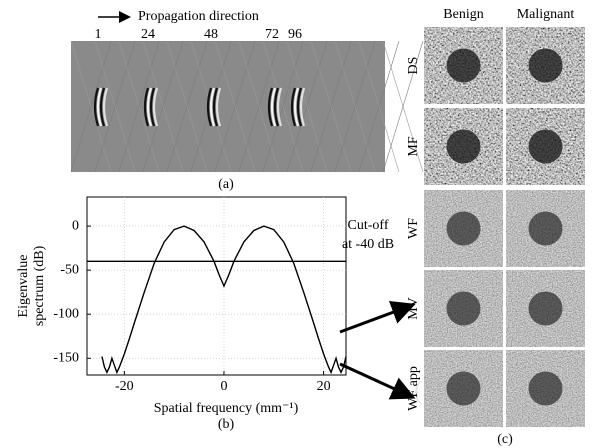 Image resolution: width=596 pixels, height=448 pixels. What do you see at coordinates (226, 424) in the screenshot?
I see `panel-label: (b)` at bounding box center [226, 424].